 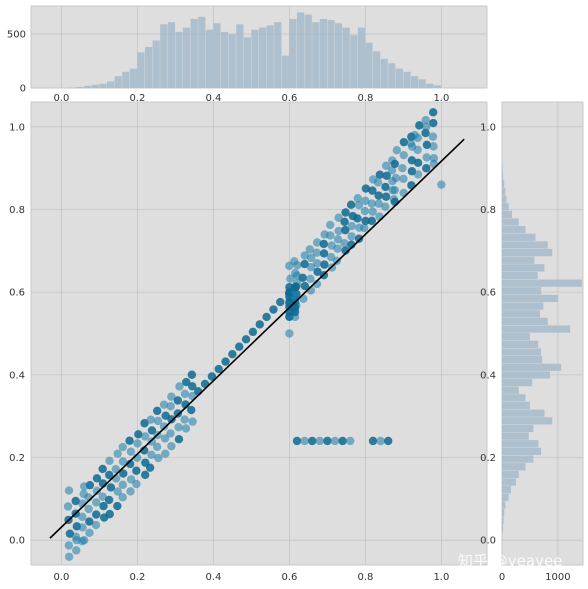 What do you see at coordinates (16, 35) in the screenshot?
I see `top-y-tick-label: 500` at bounding box center [16, 35].